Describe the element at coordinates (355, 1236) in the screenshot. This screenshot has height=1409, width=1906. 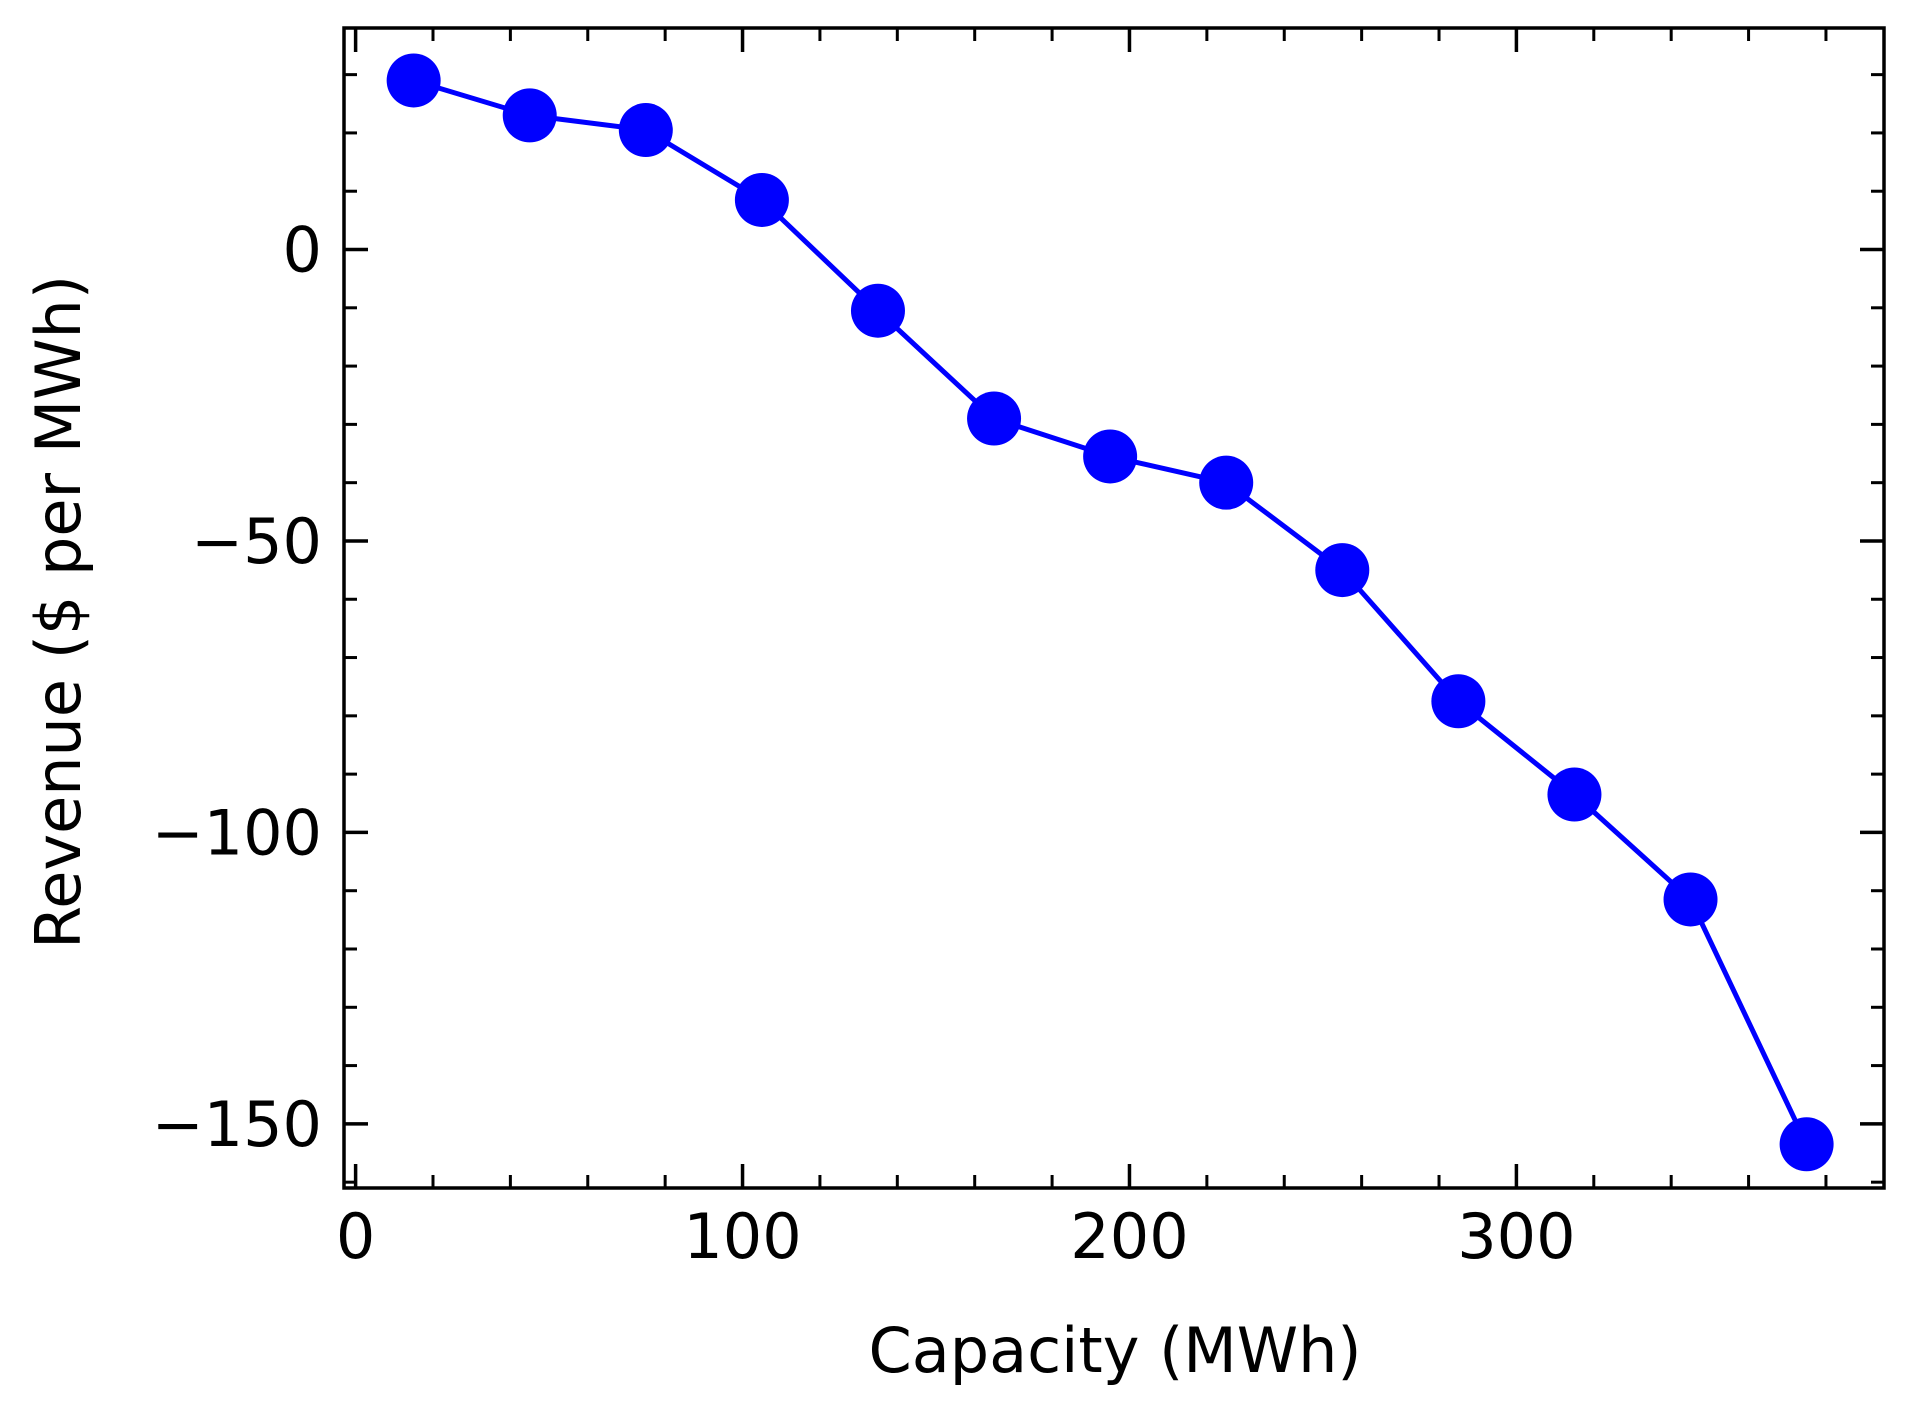
I see `x-tick-label: 0` at that location.